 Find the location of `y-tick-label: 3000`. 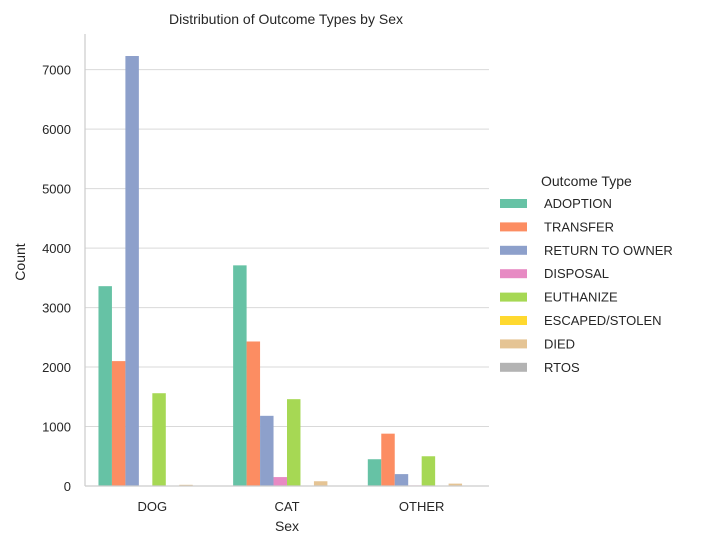

y-tick-label: 3000 is located at coordinates (56, 308).